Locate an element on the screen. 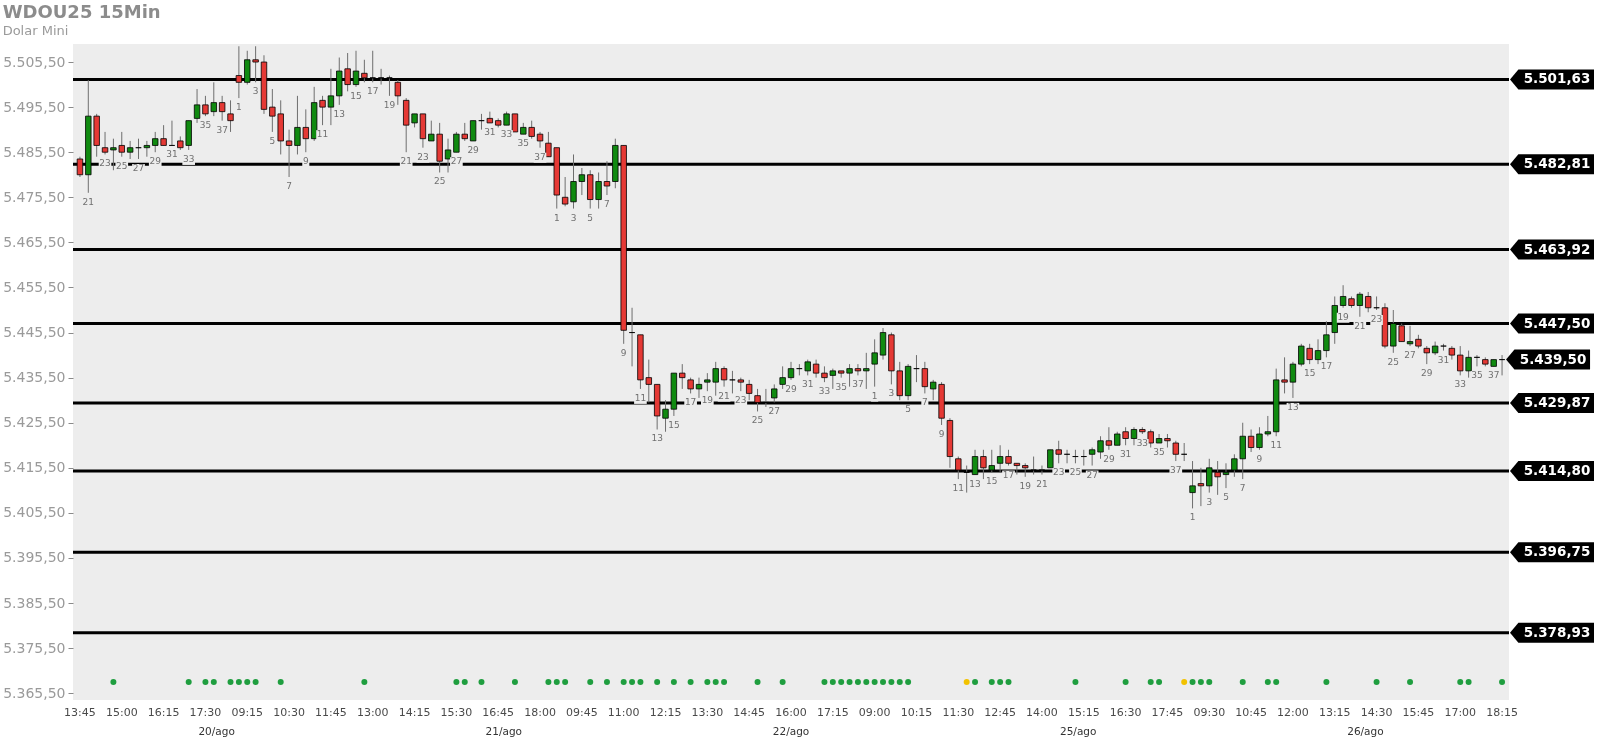 The width and height of the screenshot is (1600, 748). text: 3 is located at coordinates (573, 217).